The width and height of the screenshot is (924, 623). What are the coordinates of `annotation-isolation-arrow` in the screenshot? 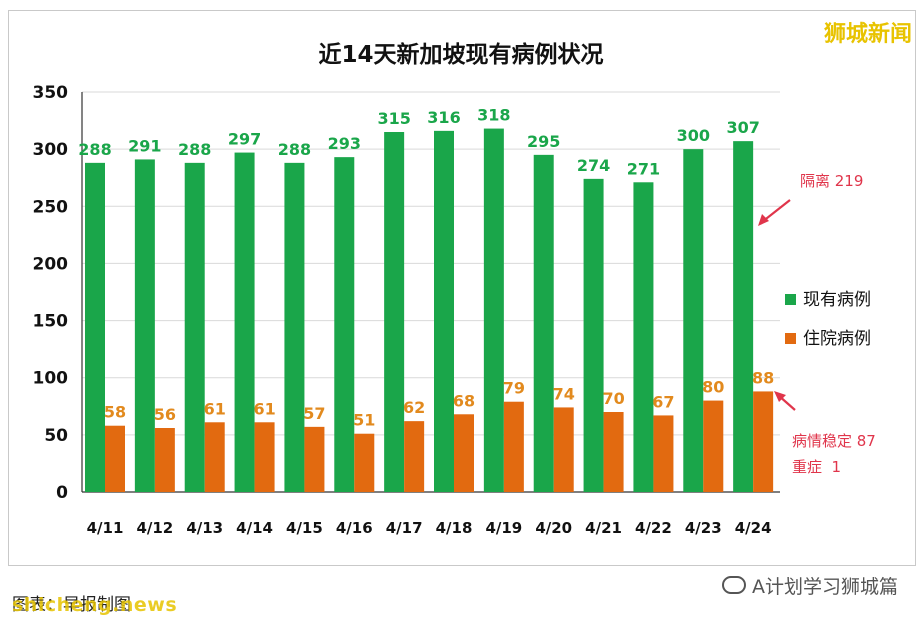 It's located at (776, 211).